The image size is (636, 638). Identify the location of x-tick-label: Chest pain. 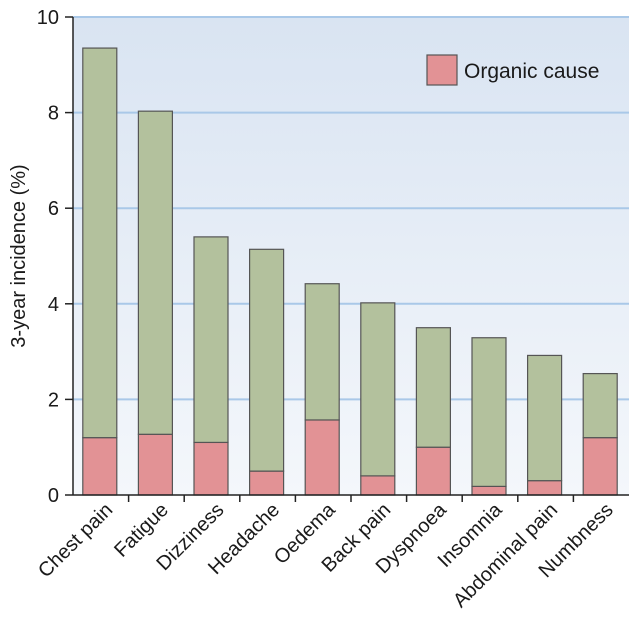
(75, 540).